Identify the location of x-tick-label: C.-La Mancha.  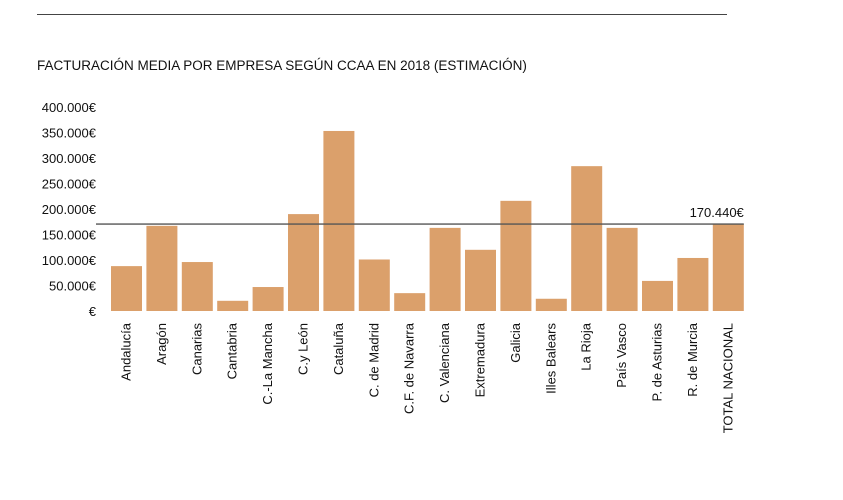
(267, 363).